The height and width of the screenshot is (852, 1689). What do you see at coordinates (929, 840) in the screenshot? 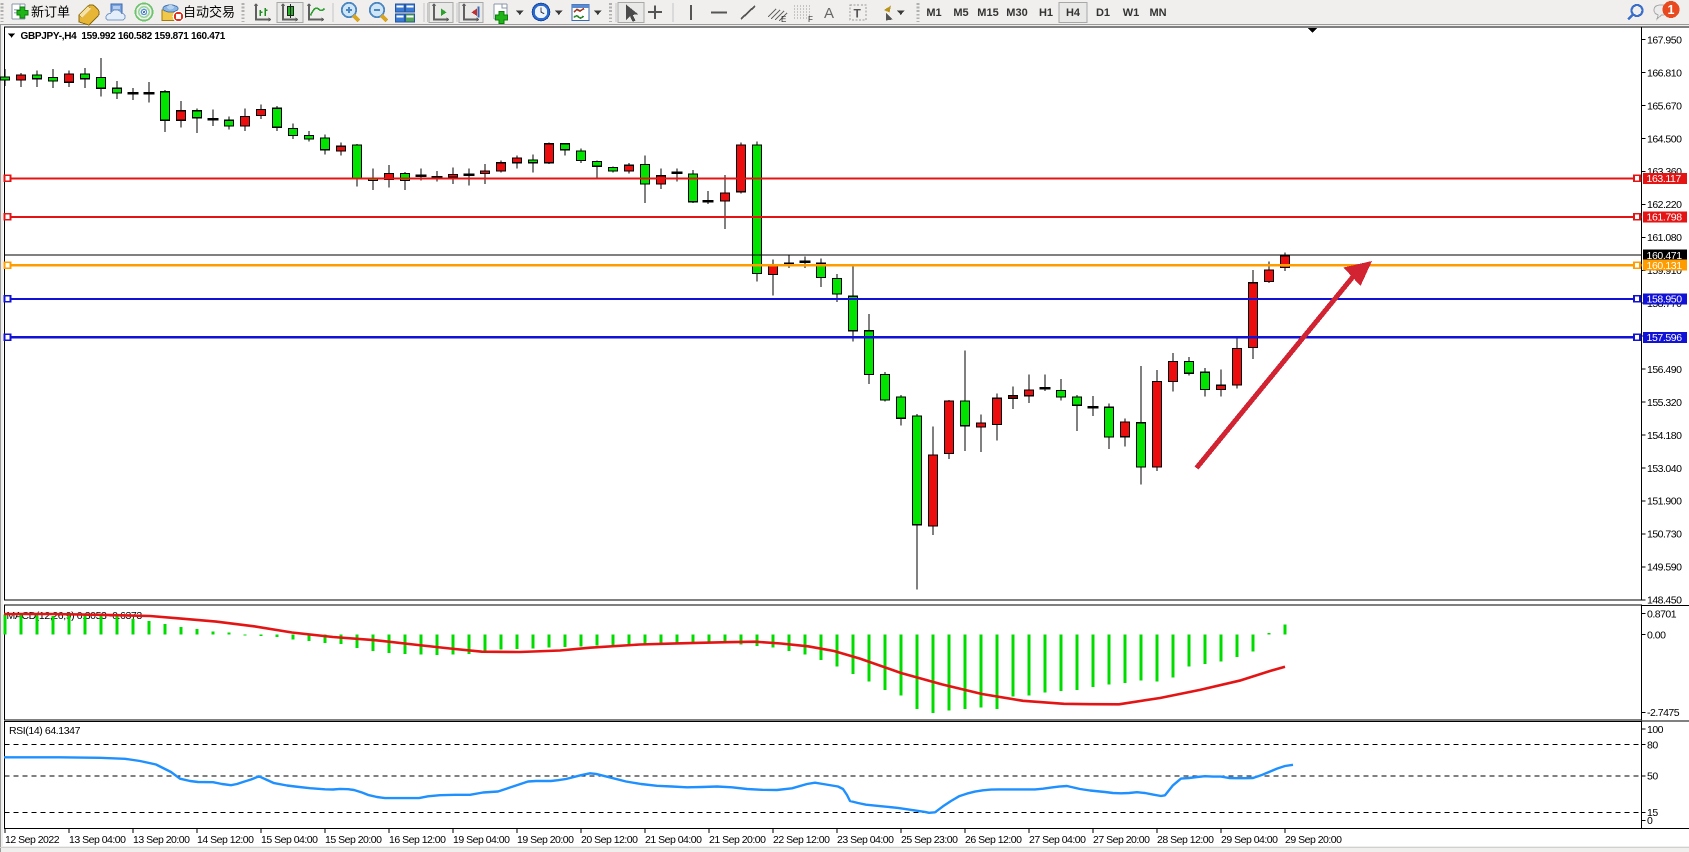
I see `svg-text: 25 Sep 23:00` at bounding box center [929, 840].